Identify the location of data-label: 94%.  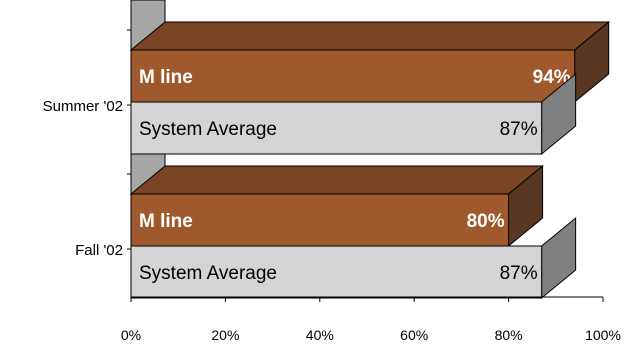
(552, 77).